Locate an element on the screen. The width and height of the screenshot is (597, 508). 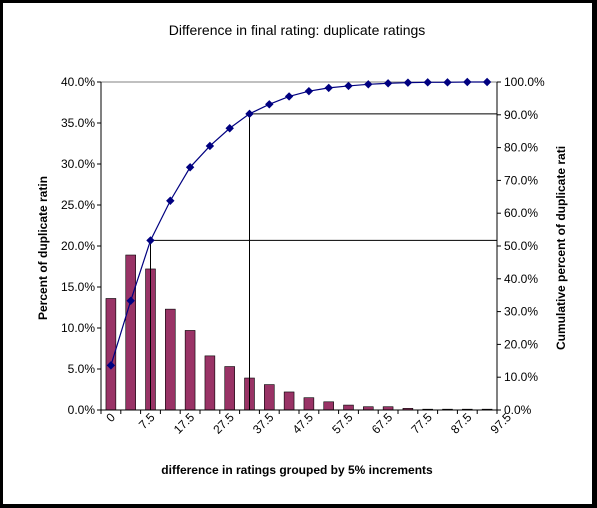
y2-axis-label: Cumulative percent of duplicate rati is located at coordinates (561, 248).